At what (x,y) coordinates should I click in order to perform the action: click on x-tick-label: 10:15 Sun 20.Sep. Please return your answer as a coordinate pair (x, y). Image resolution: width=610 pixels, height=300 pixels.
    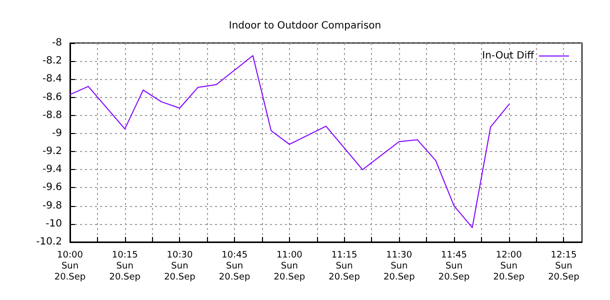
    Looking at the image, I should click on (125, 266).